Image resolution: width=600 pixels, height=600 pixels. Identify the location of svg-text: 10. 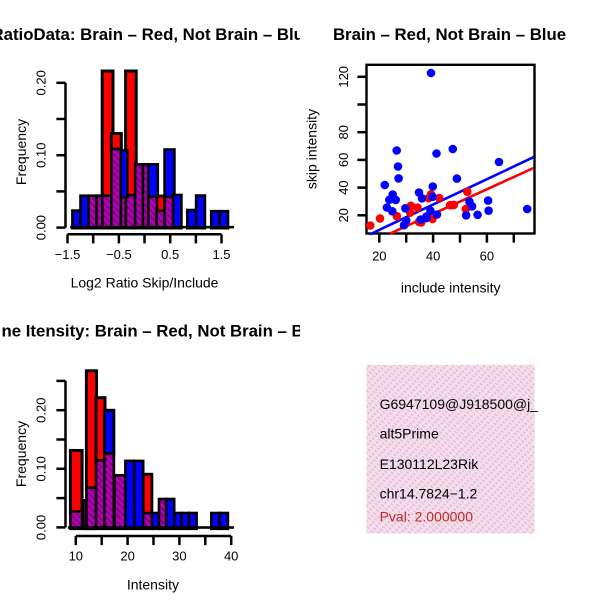
(76, 555).